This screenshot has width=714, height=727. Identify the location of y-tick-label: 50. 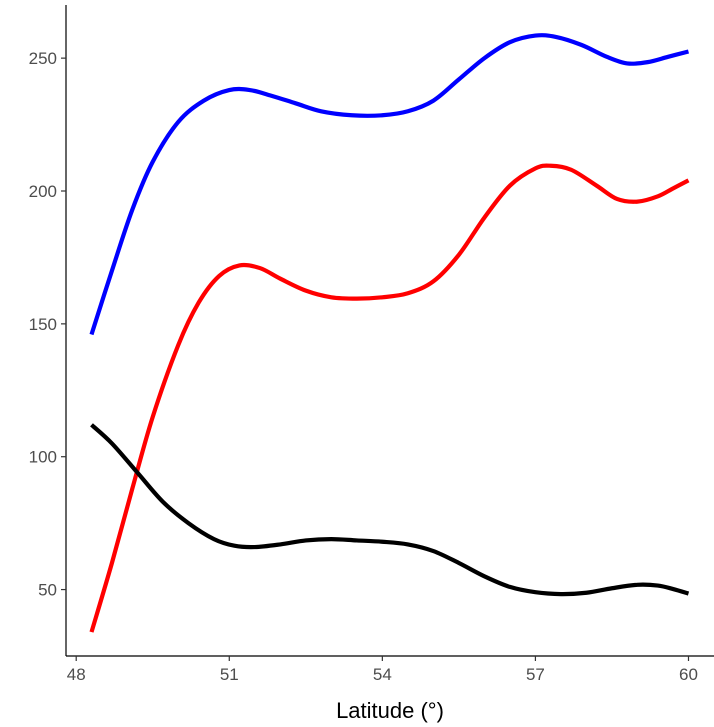
(47, 590).